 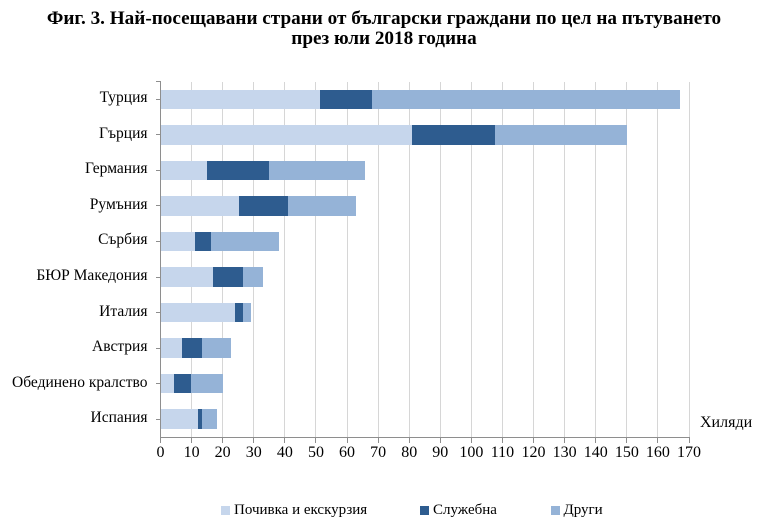 What do you see at coordinates (378, 452) in the screenshot?
I see `x-tick-label-70: 70` at bounding box center [378, 452].